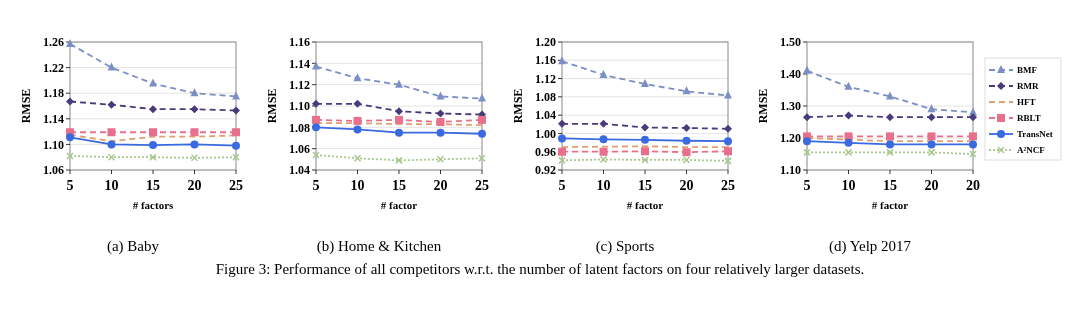 Image resolution: width=1080 pixels, height=323 pixels. What do you see at coordinates (153, 205) in the screenshot?
I see `x-axis-title: # factors` at bounding box center [153, 205].